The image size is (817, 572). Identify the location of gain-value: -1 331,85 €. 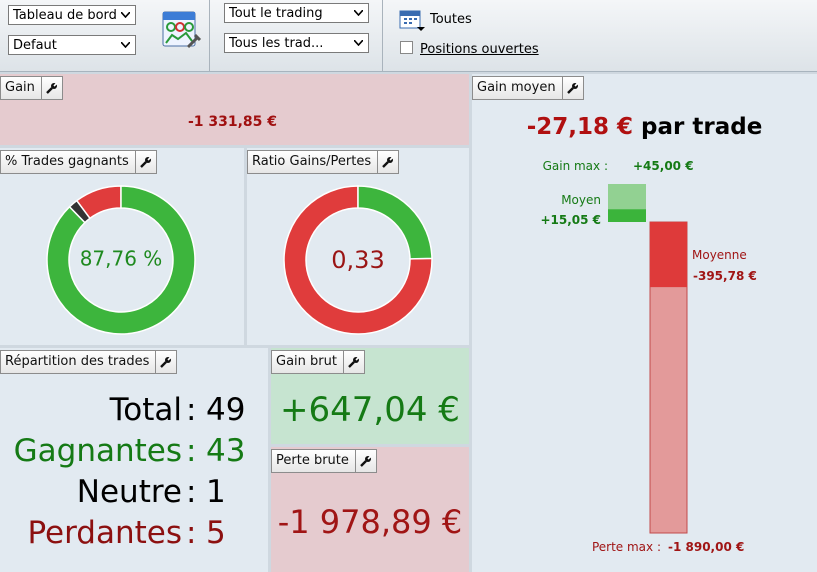
(232, 122).